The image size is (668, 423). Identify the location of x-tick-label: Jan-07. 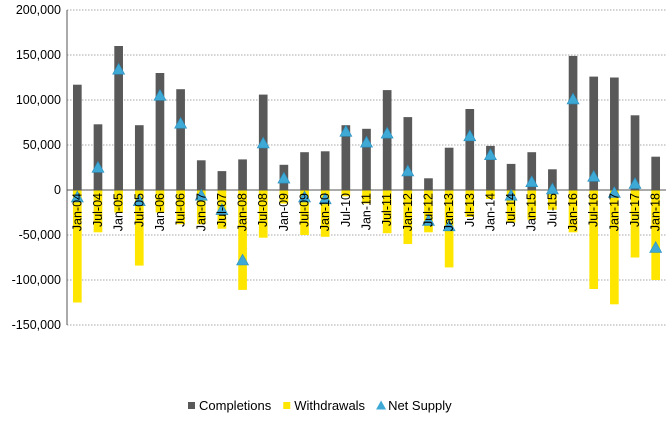
(201, 212).